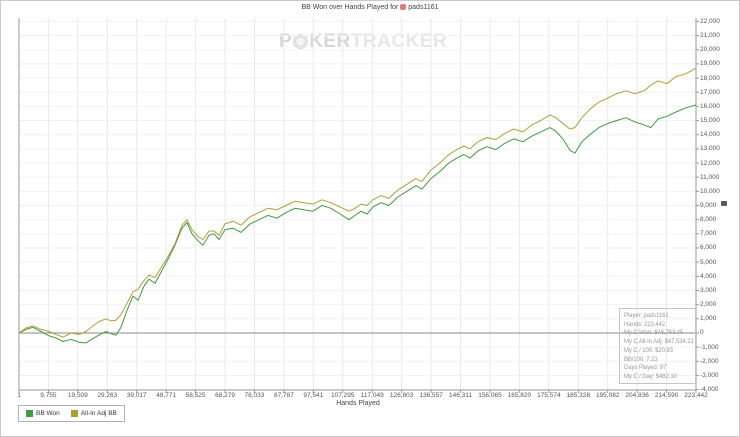  What do you see at coordinates (350, 7) in the screenshot?
I see `chart-title-text: BB Won over Hands Played for` at bounding box center [350, 7].